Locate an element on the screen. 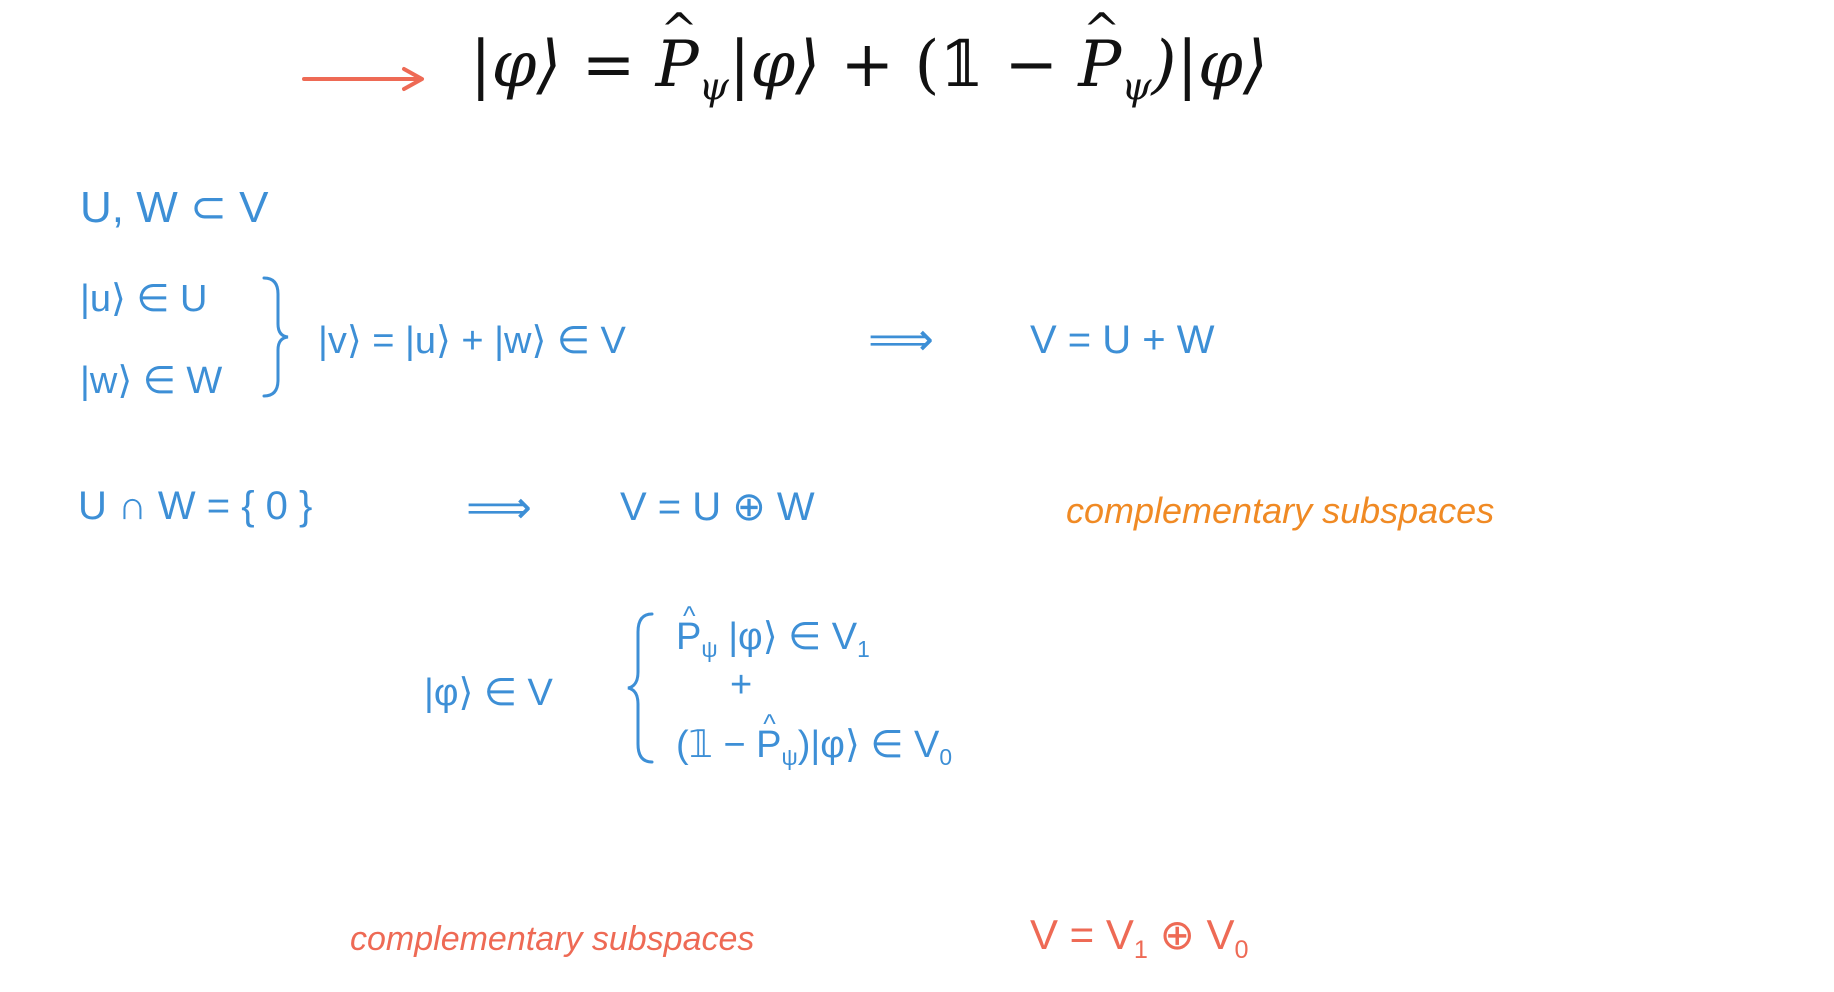  decomp-line-2: (𝟙 − Pψ)|φ⟩ ∈ V0 is located at coordinates (814, 746).